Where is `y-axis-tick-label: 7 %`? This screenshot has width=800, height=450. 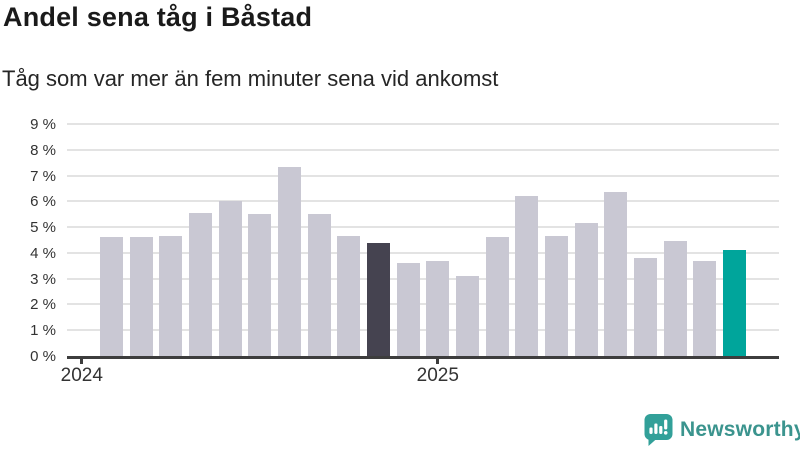
y-axis-tick-label: 7 % is located at coordinates (43, 176).